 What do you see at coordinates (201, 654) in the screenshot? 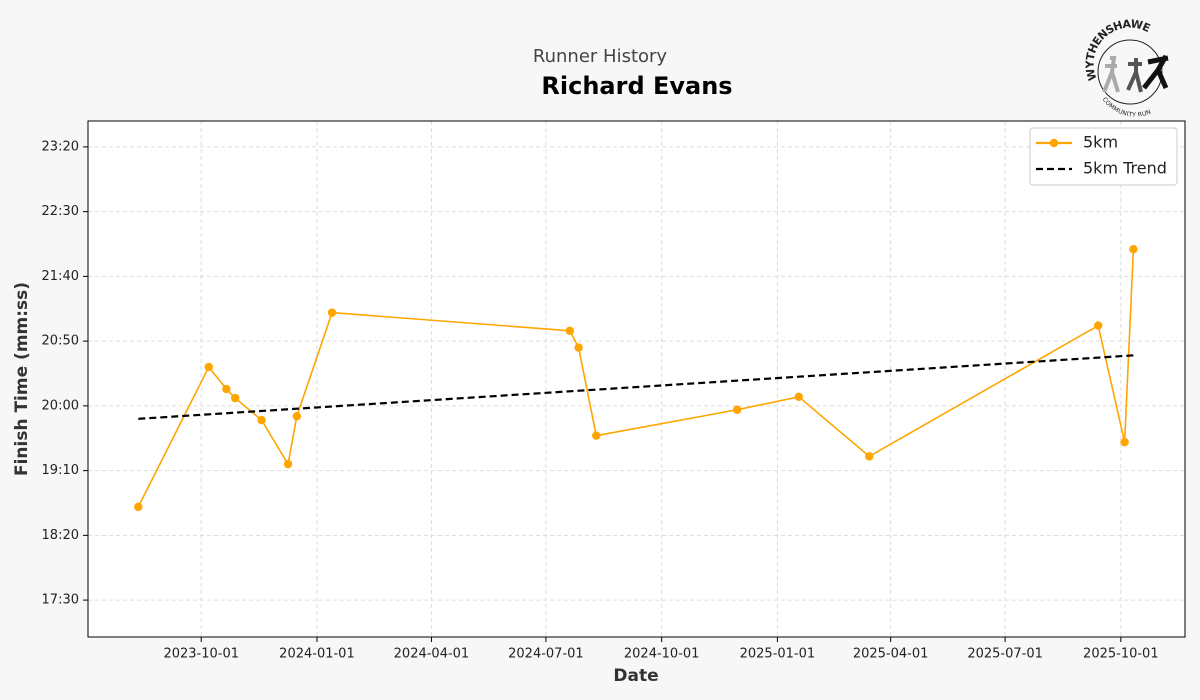
I see `x-tick-label: 2023-10-01` at bounding box center [201, 654].